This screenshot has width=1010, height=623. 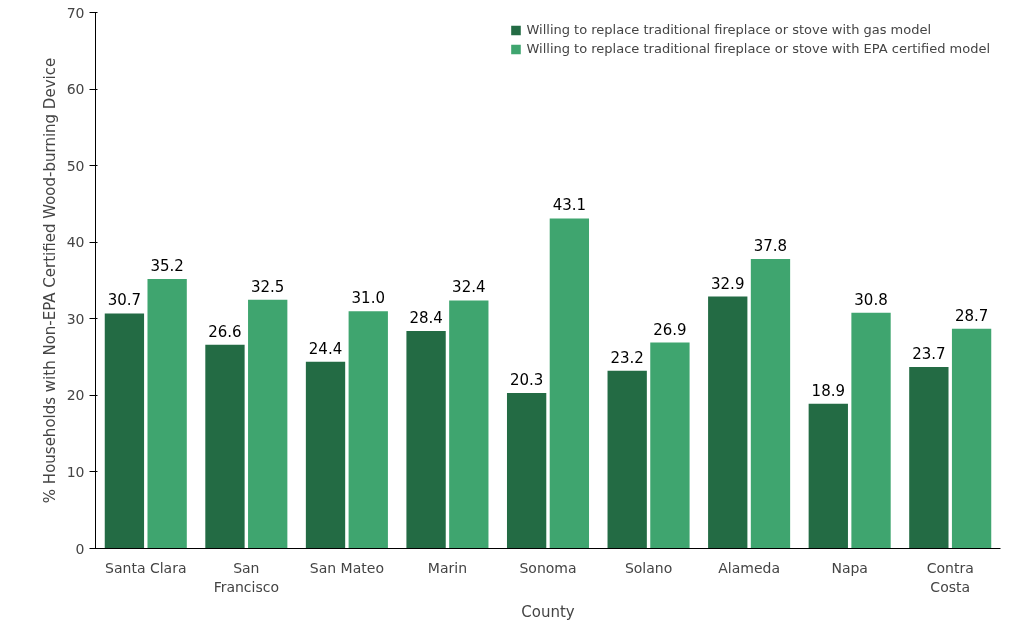 What do you see at coordinates (75, 89) in the screenshot?
I see `y-tick-label: 60` at bounding box center [75, 89].